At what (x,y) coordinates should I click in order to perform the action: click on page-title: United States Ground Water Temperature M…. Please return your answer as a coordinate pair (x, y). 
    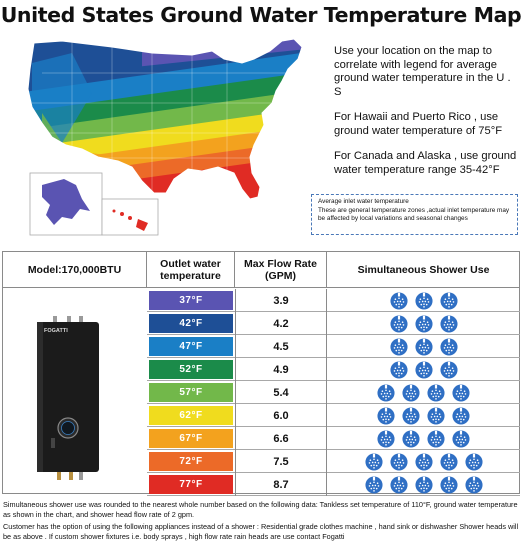
    Looking at the image, I should click on (261, 15).